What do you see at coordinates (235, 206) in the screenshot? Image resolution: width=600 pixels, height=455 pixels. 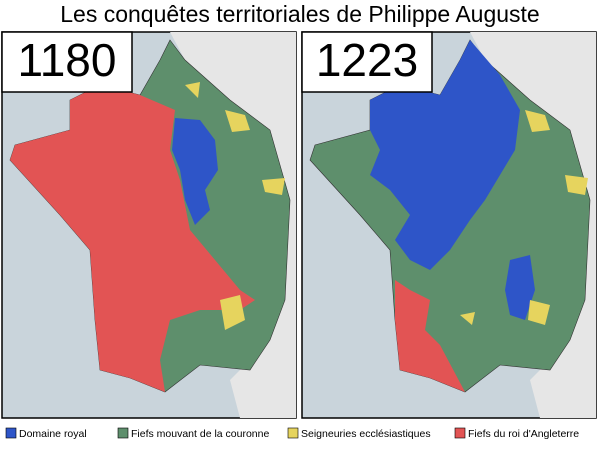 I see `church-lordships` at bounding box center [235, 206].